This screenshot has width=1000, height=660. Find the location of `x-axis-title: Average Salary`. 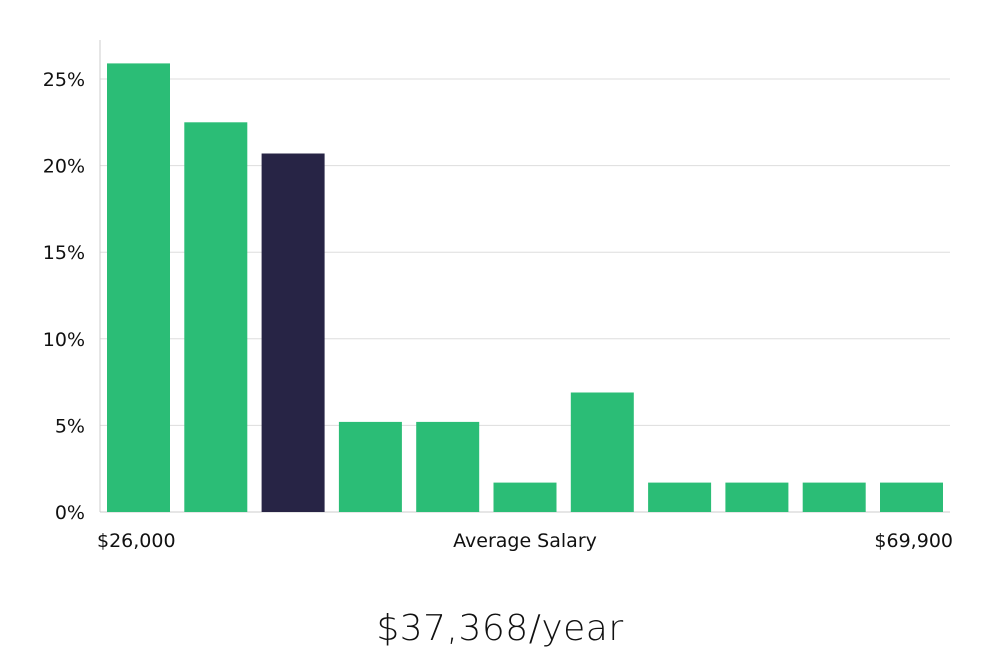

x-axis-title: Average Salary is located at coordinates (525, 541).